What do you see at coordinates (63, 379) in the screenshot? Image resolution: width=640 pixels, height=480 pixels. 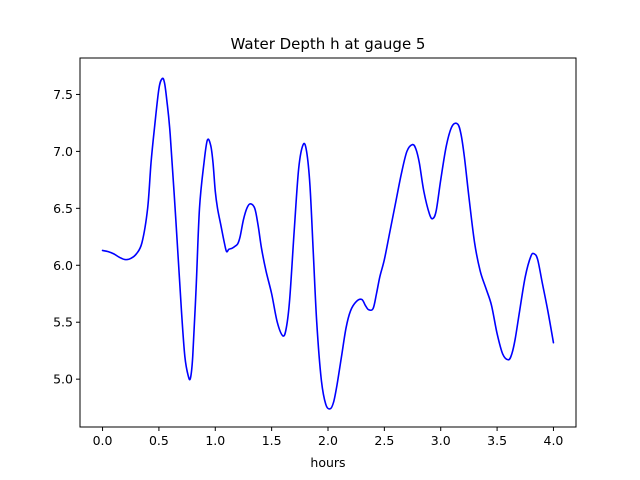 I see `y-tick-label: 5.0` at bounding box center [63, 379].